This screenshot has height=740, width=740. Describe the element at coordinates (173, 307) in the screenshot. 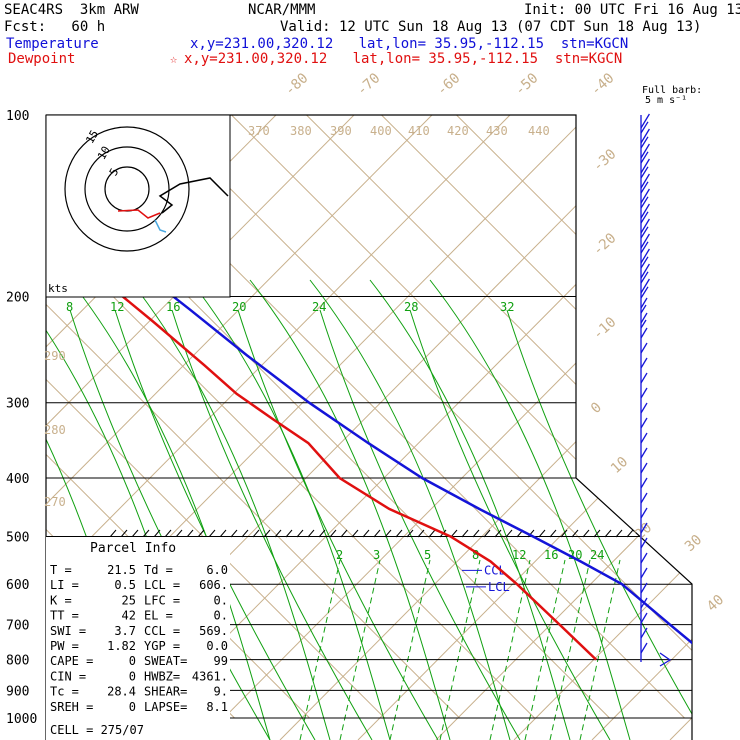

I see `mixing-ratio-label: 16` at that location.